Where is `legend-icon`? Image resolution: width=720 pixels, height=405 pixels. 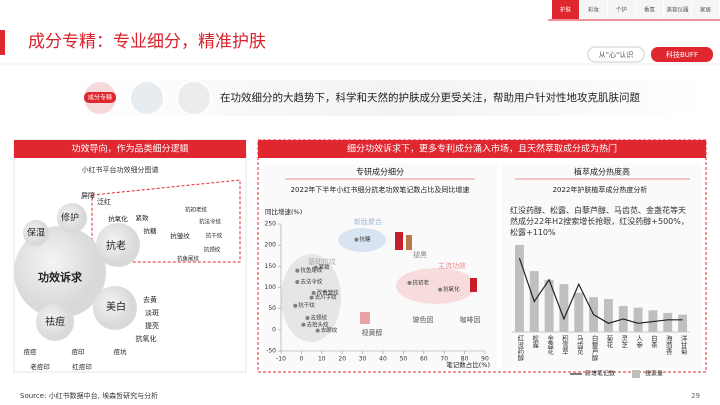
legend-icon is located at coordinates (636, 374).